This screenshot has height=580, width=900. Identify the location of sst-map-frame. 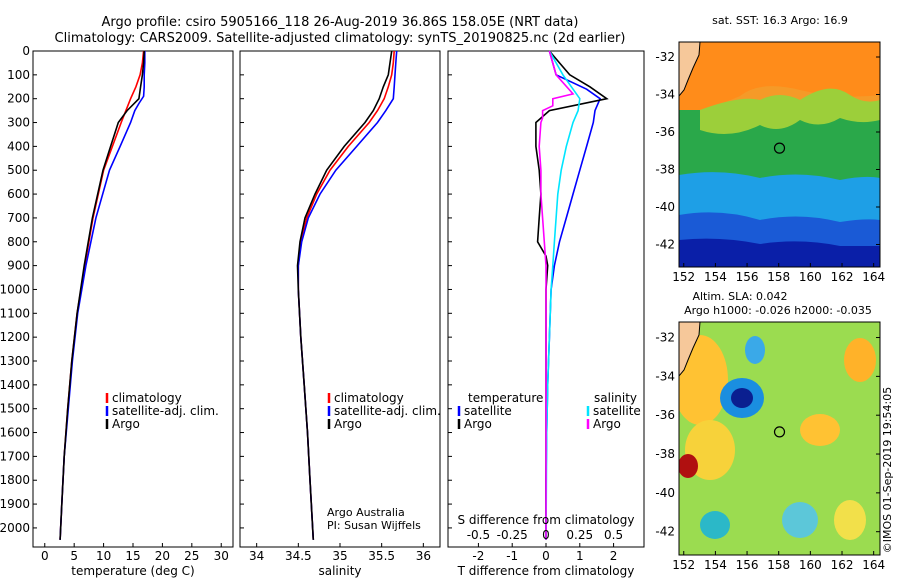
(779, 154).